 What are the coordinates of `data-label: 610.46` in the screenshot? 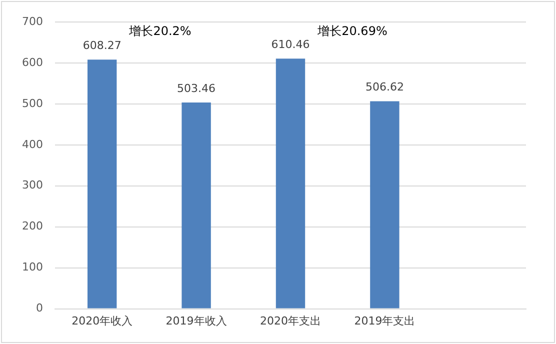 It's located at (290, 45).